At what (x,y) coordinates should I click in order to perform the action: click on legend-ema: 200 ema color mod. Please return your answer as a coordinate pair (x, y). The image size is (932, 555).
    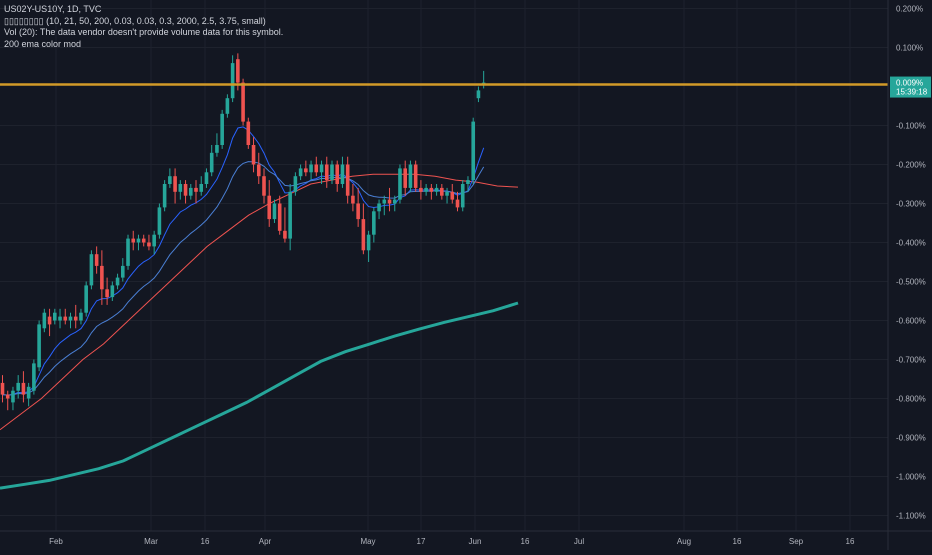
    Looking at the image, I should click on (43, 43).